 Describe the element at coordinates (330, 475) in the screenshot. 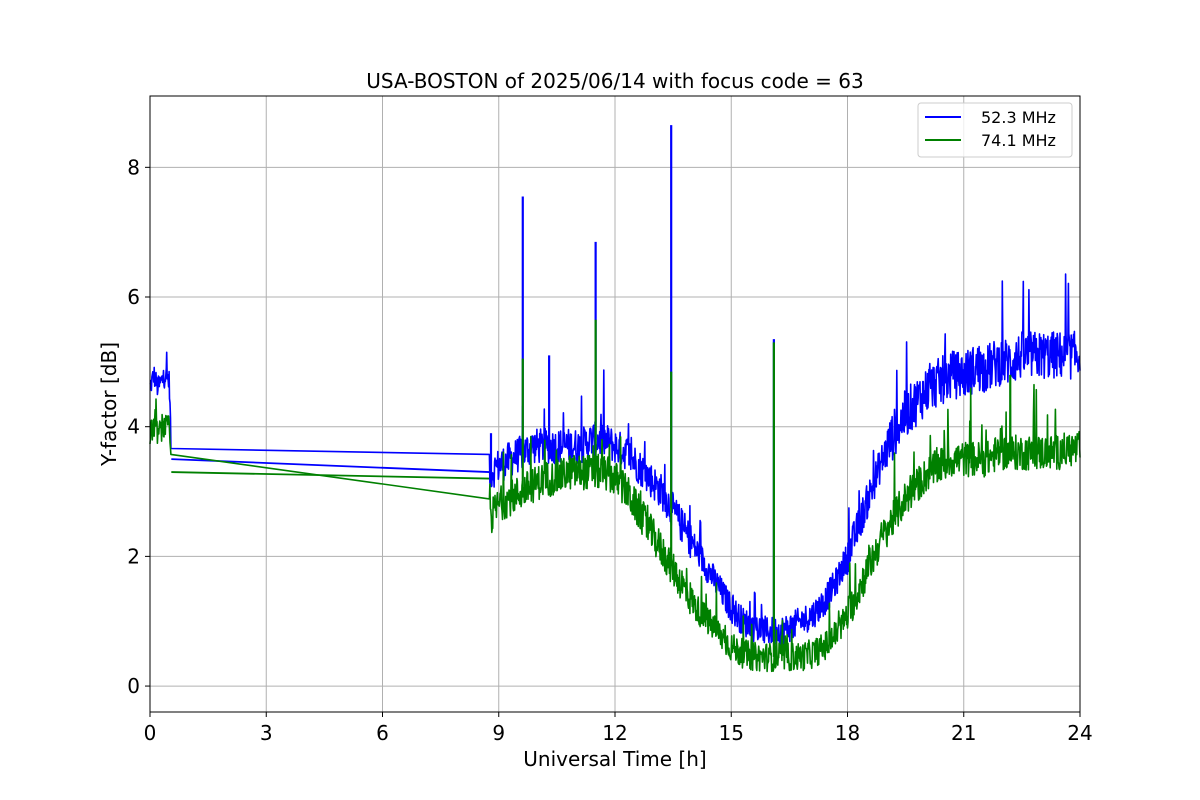

I see `series-gap-segment-74-1-mhz` at that location.